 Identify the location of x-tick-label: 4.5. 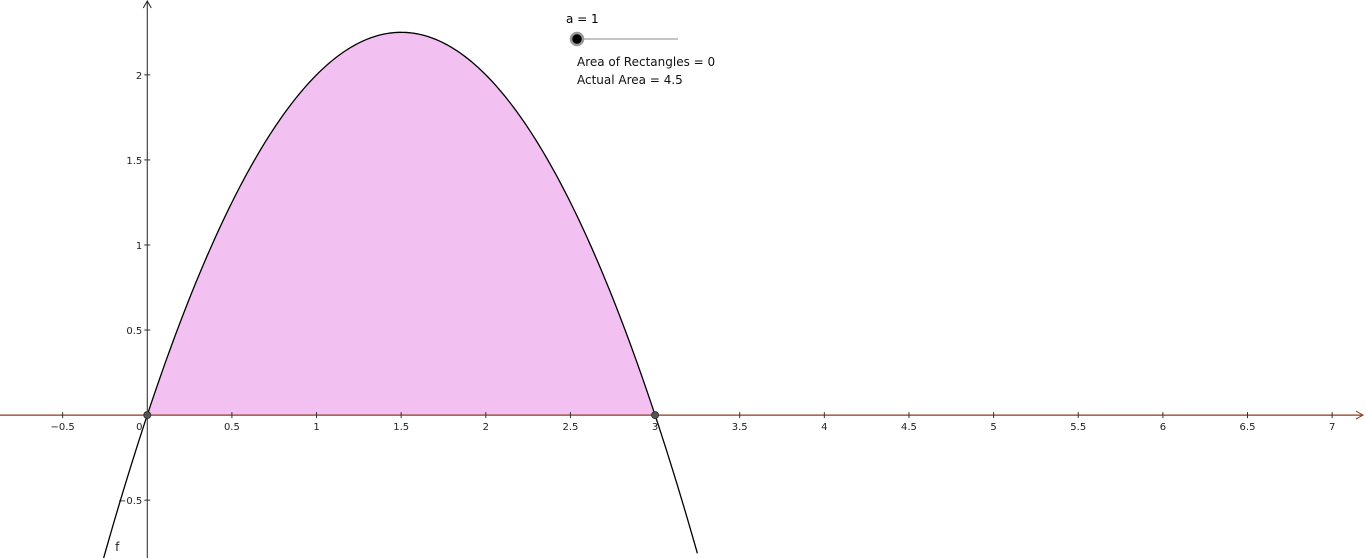
(909, 427).